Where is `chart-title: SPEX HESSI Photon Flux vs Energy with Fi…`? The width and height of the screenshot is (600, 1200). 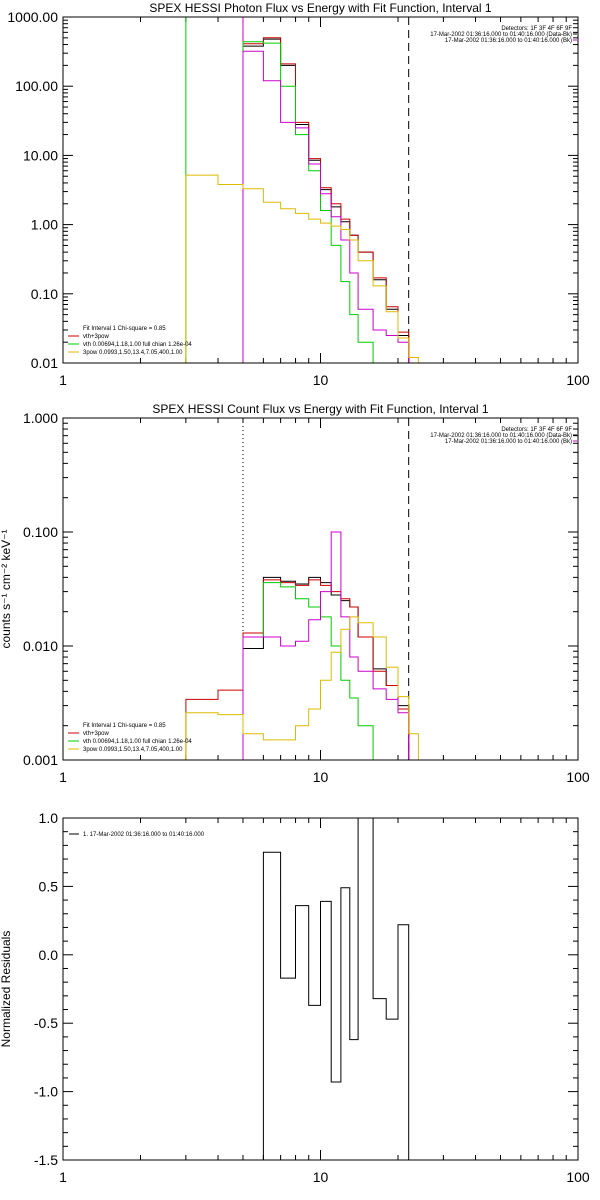
chart-title: SPEX HESSI Photon Flux vs Energy with Fi… is located at coordinates (320, 8).